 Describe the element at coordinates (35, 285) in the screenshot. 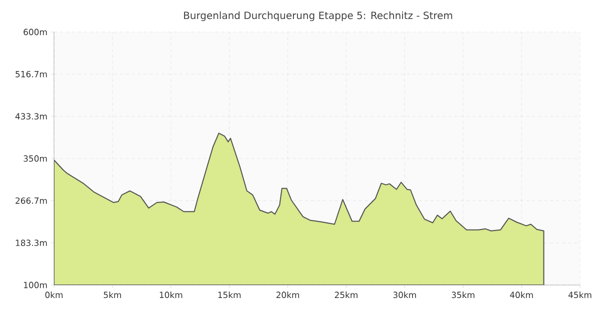

I see `y-tick-label: 100m` at that location.